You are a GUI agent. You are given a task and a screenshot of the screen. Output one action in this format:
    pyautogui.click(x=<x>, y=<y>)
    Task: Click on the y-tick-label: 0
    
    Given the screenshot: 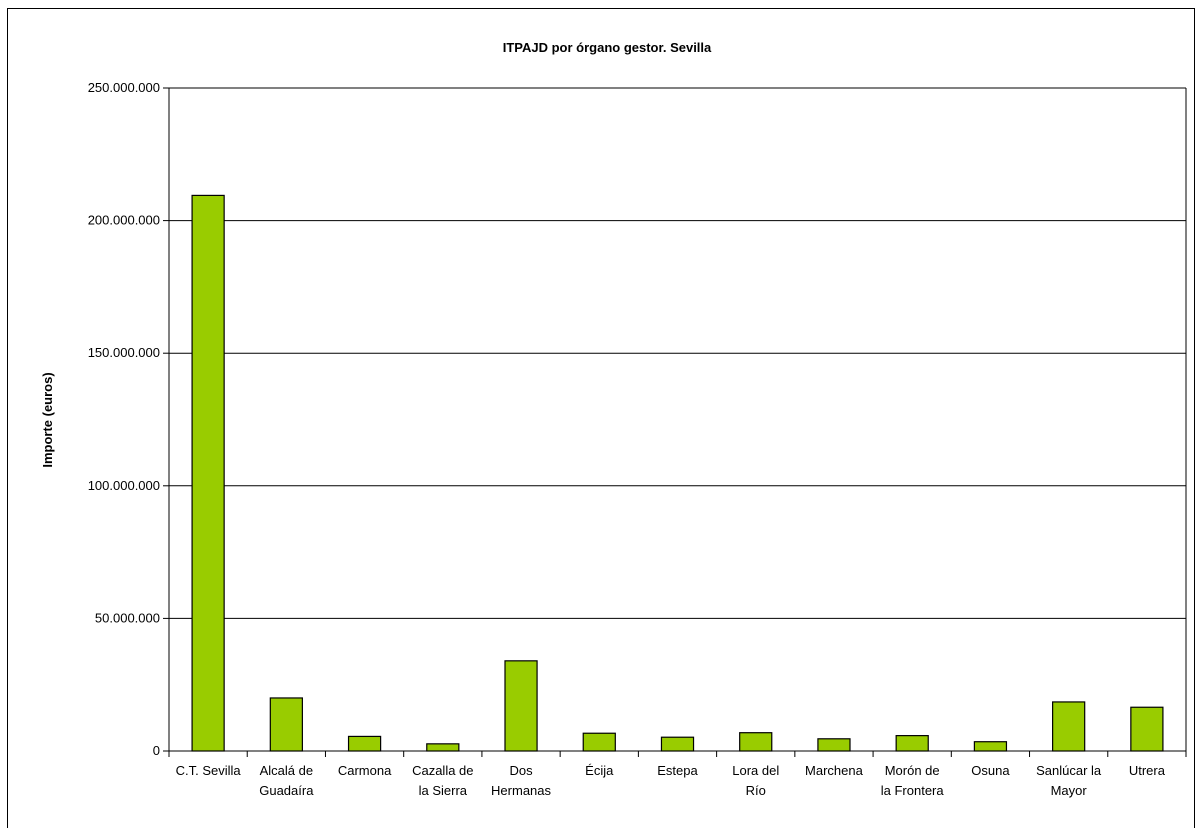 What is the action you would take?
    pyautogui.click(x=156, y=750)
    